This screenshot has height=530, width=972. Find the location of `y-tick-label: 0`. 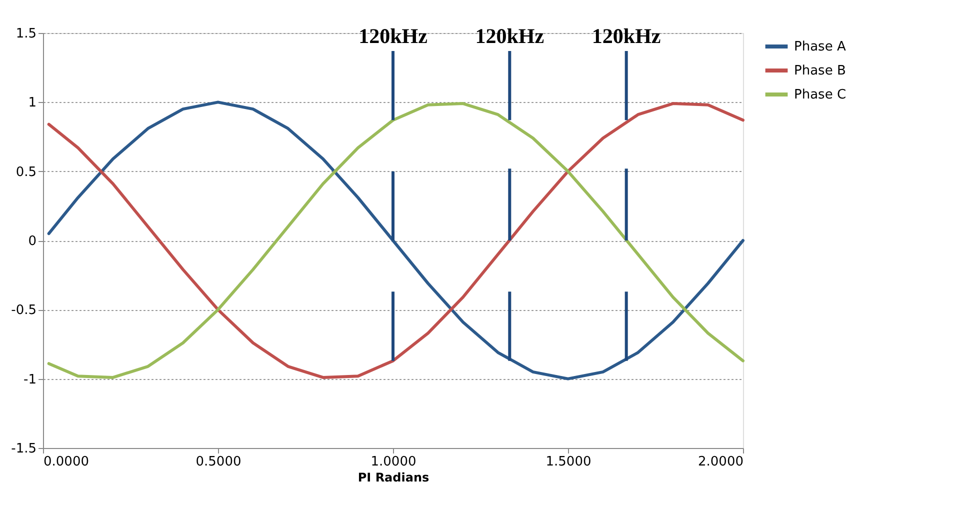

y-tick-label: 0 is located at coordinates (32, 241).